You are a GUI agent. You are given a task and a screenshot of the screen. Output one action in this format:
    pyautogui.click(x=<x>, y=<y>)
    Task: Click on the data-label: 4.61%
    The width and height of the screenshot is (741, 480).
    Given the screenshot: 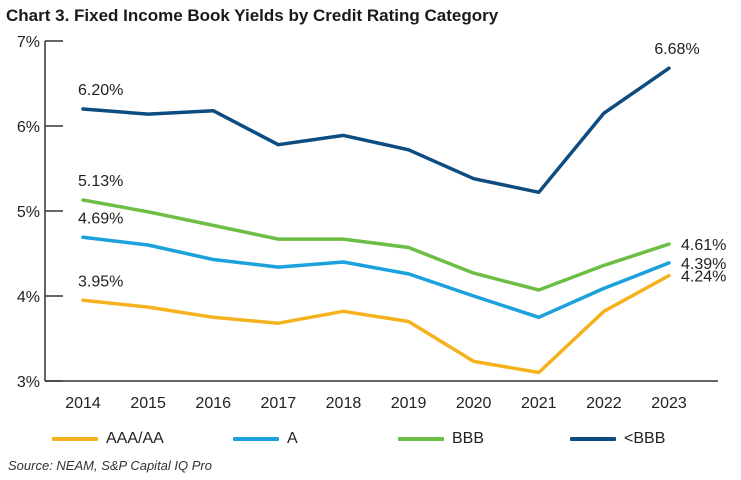 What is the action you would take?
    pyautogui.click(x=703, y=245)
    